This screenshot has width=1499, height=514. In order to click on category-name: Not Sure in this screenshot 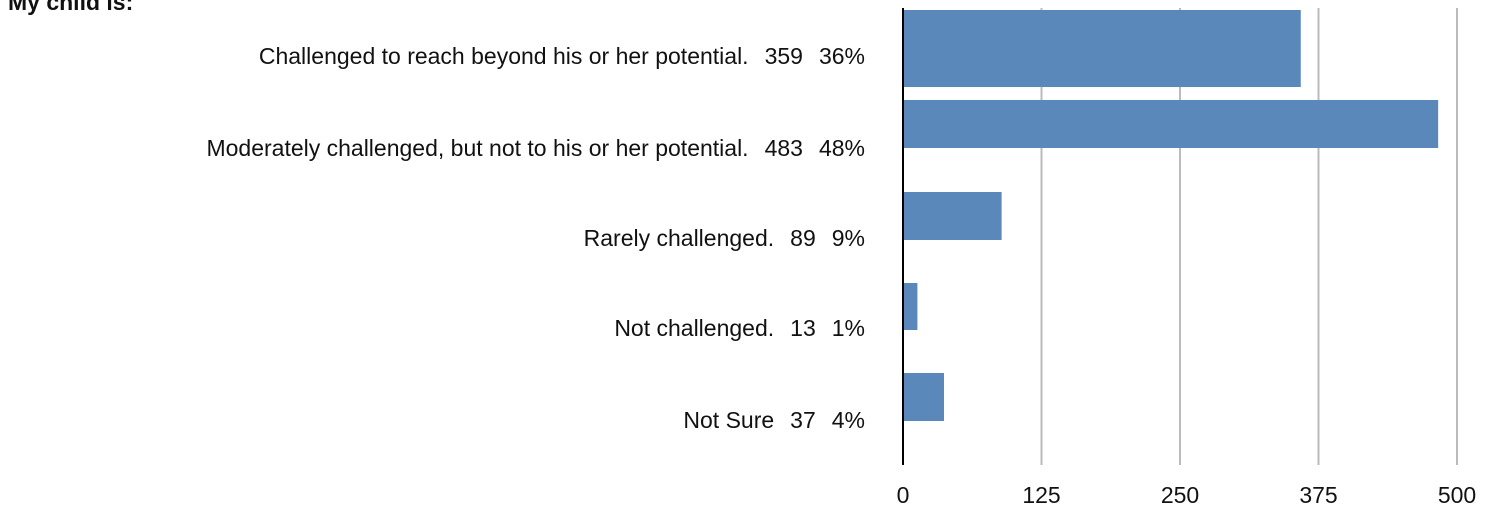, I will do `click(728, 420)`.